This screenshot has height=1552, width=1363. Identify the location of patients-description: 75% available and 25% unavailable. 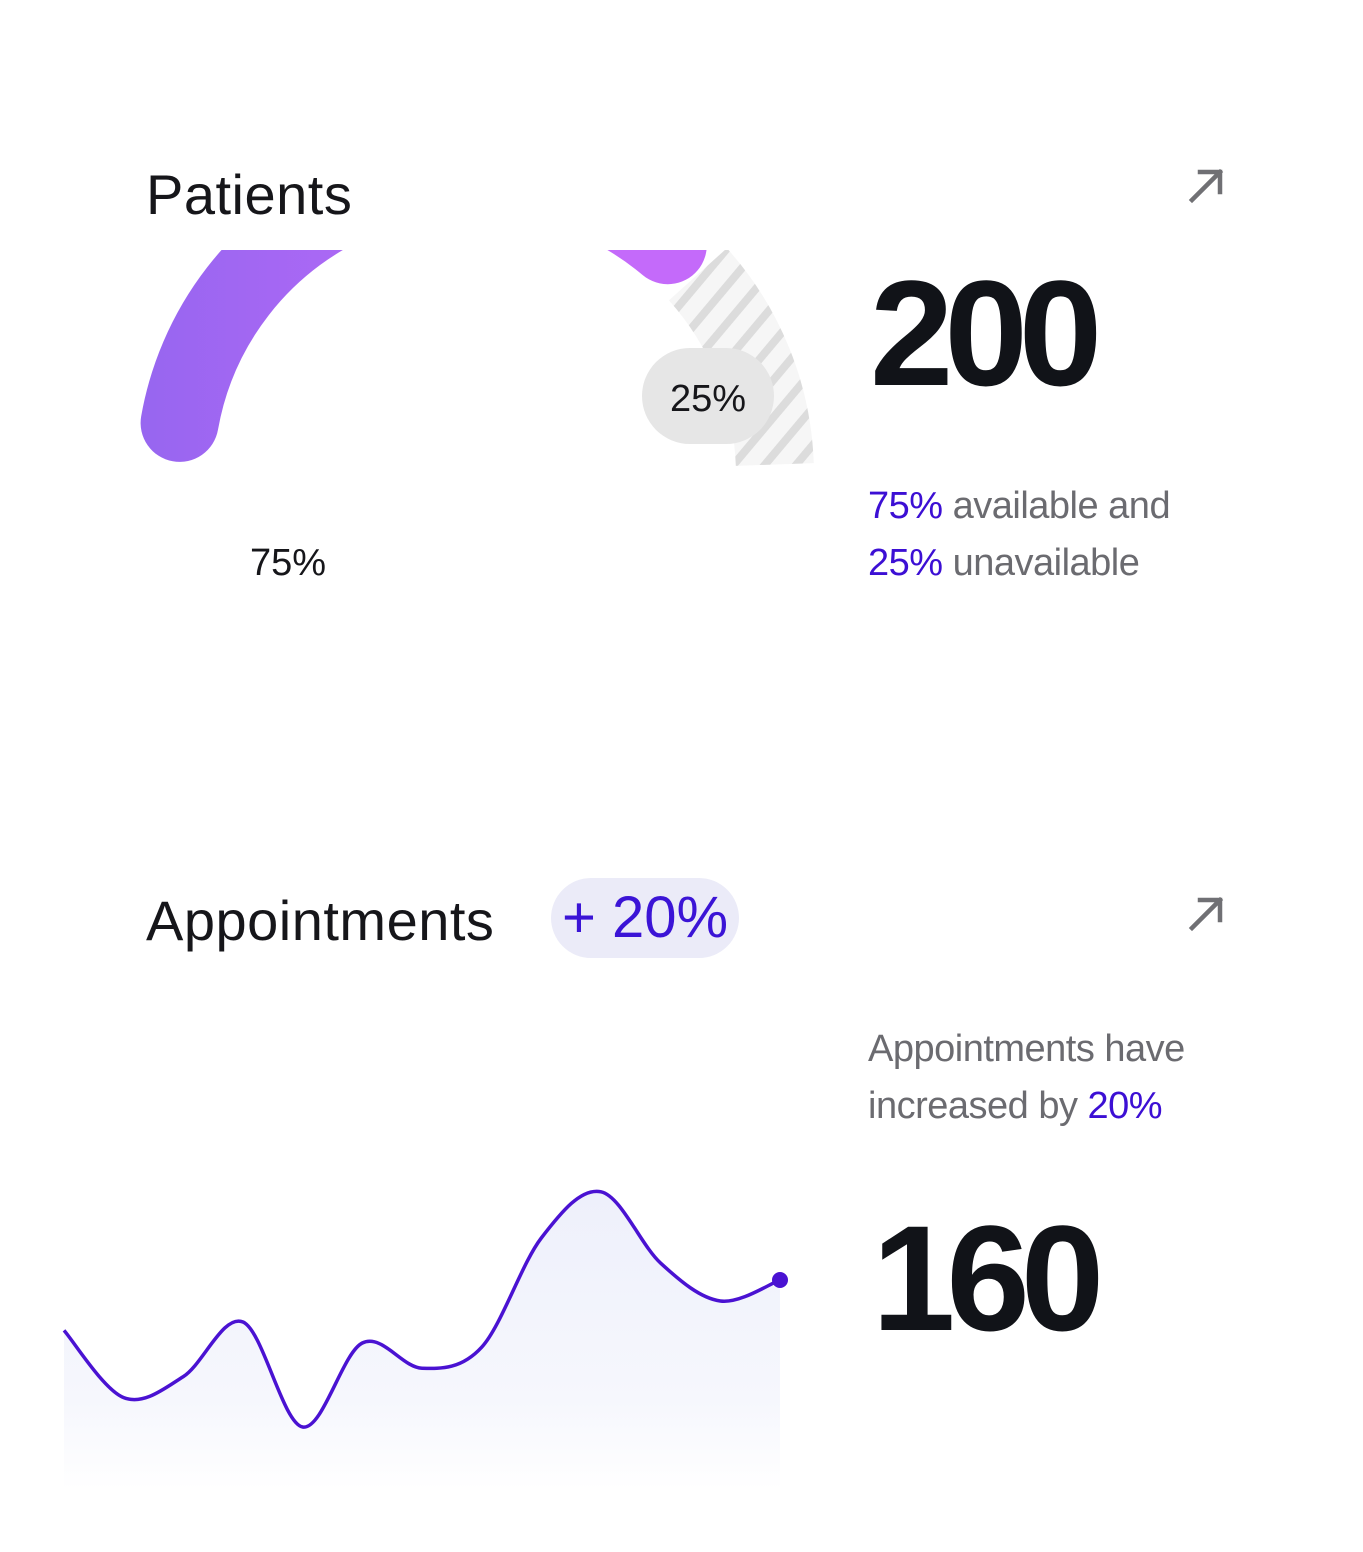
(1019, 535).